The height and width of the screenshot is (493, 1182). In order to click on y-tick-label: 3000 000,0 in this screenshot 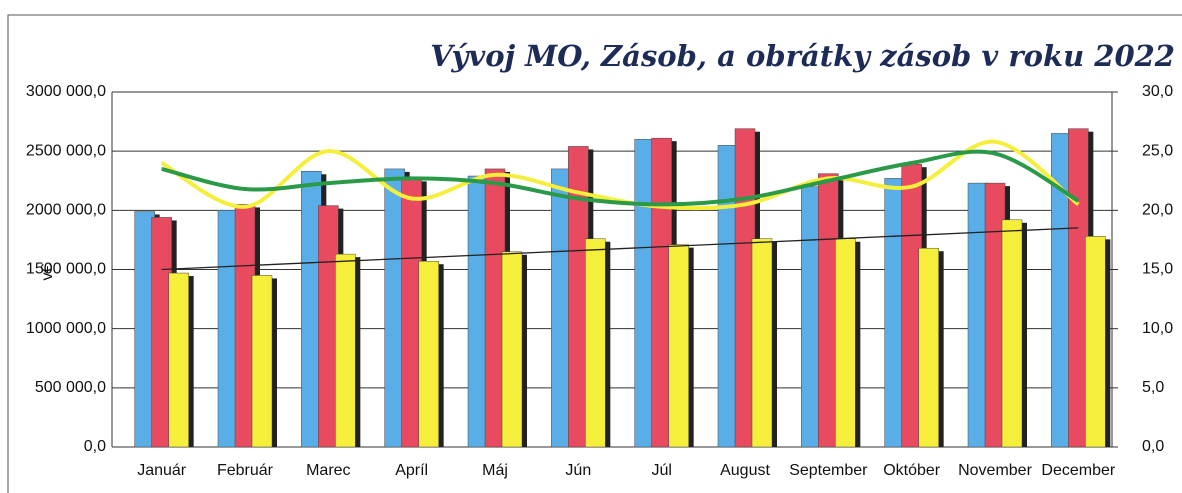, I will do `click(66, 91)`.